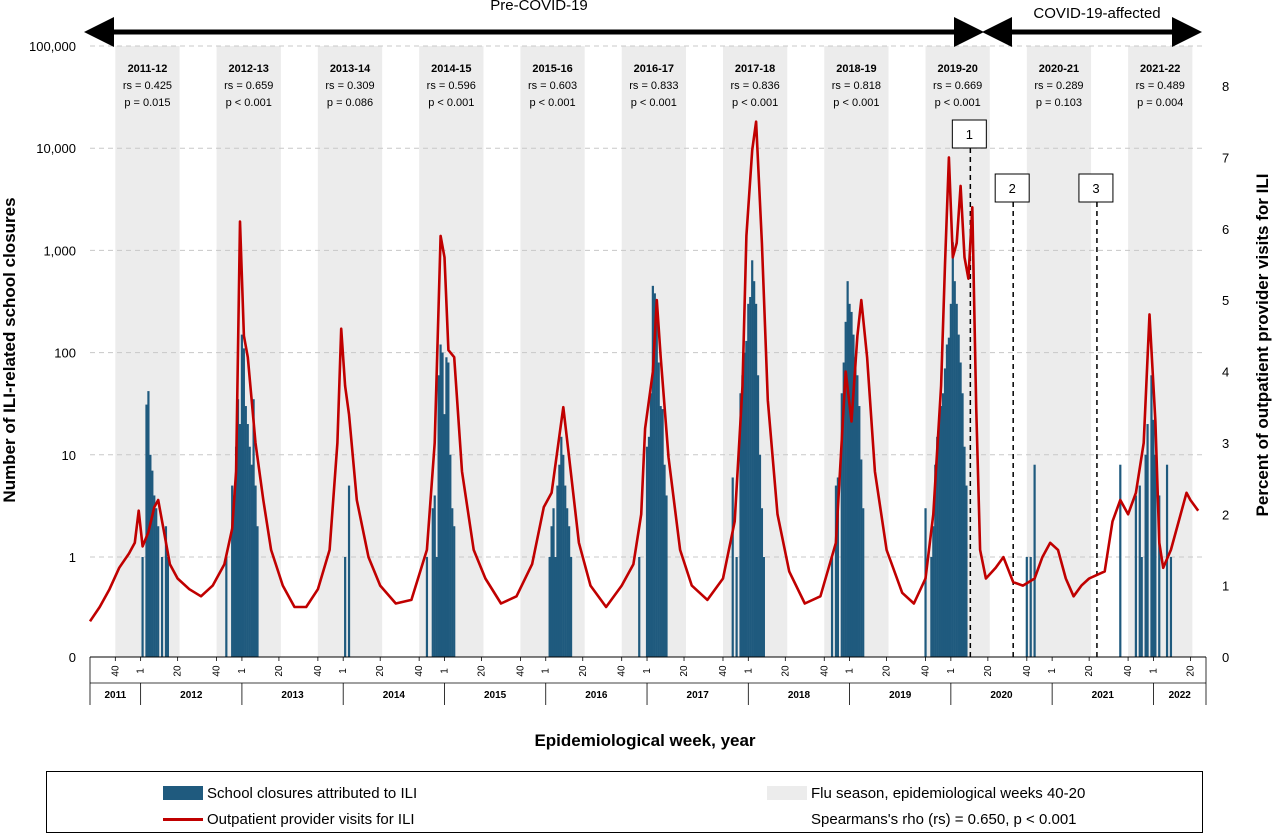 This screenshot has width=1280, height=838. Describe the element at coordinates (1225, 443) in the screenshot. I see `y-right-tick-label: 3` at that location.